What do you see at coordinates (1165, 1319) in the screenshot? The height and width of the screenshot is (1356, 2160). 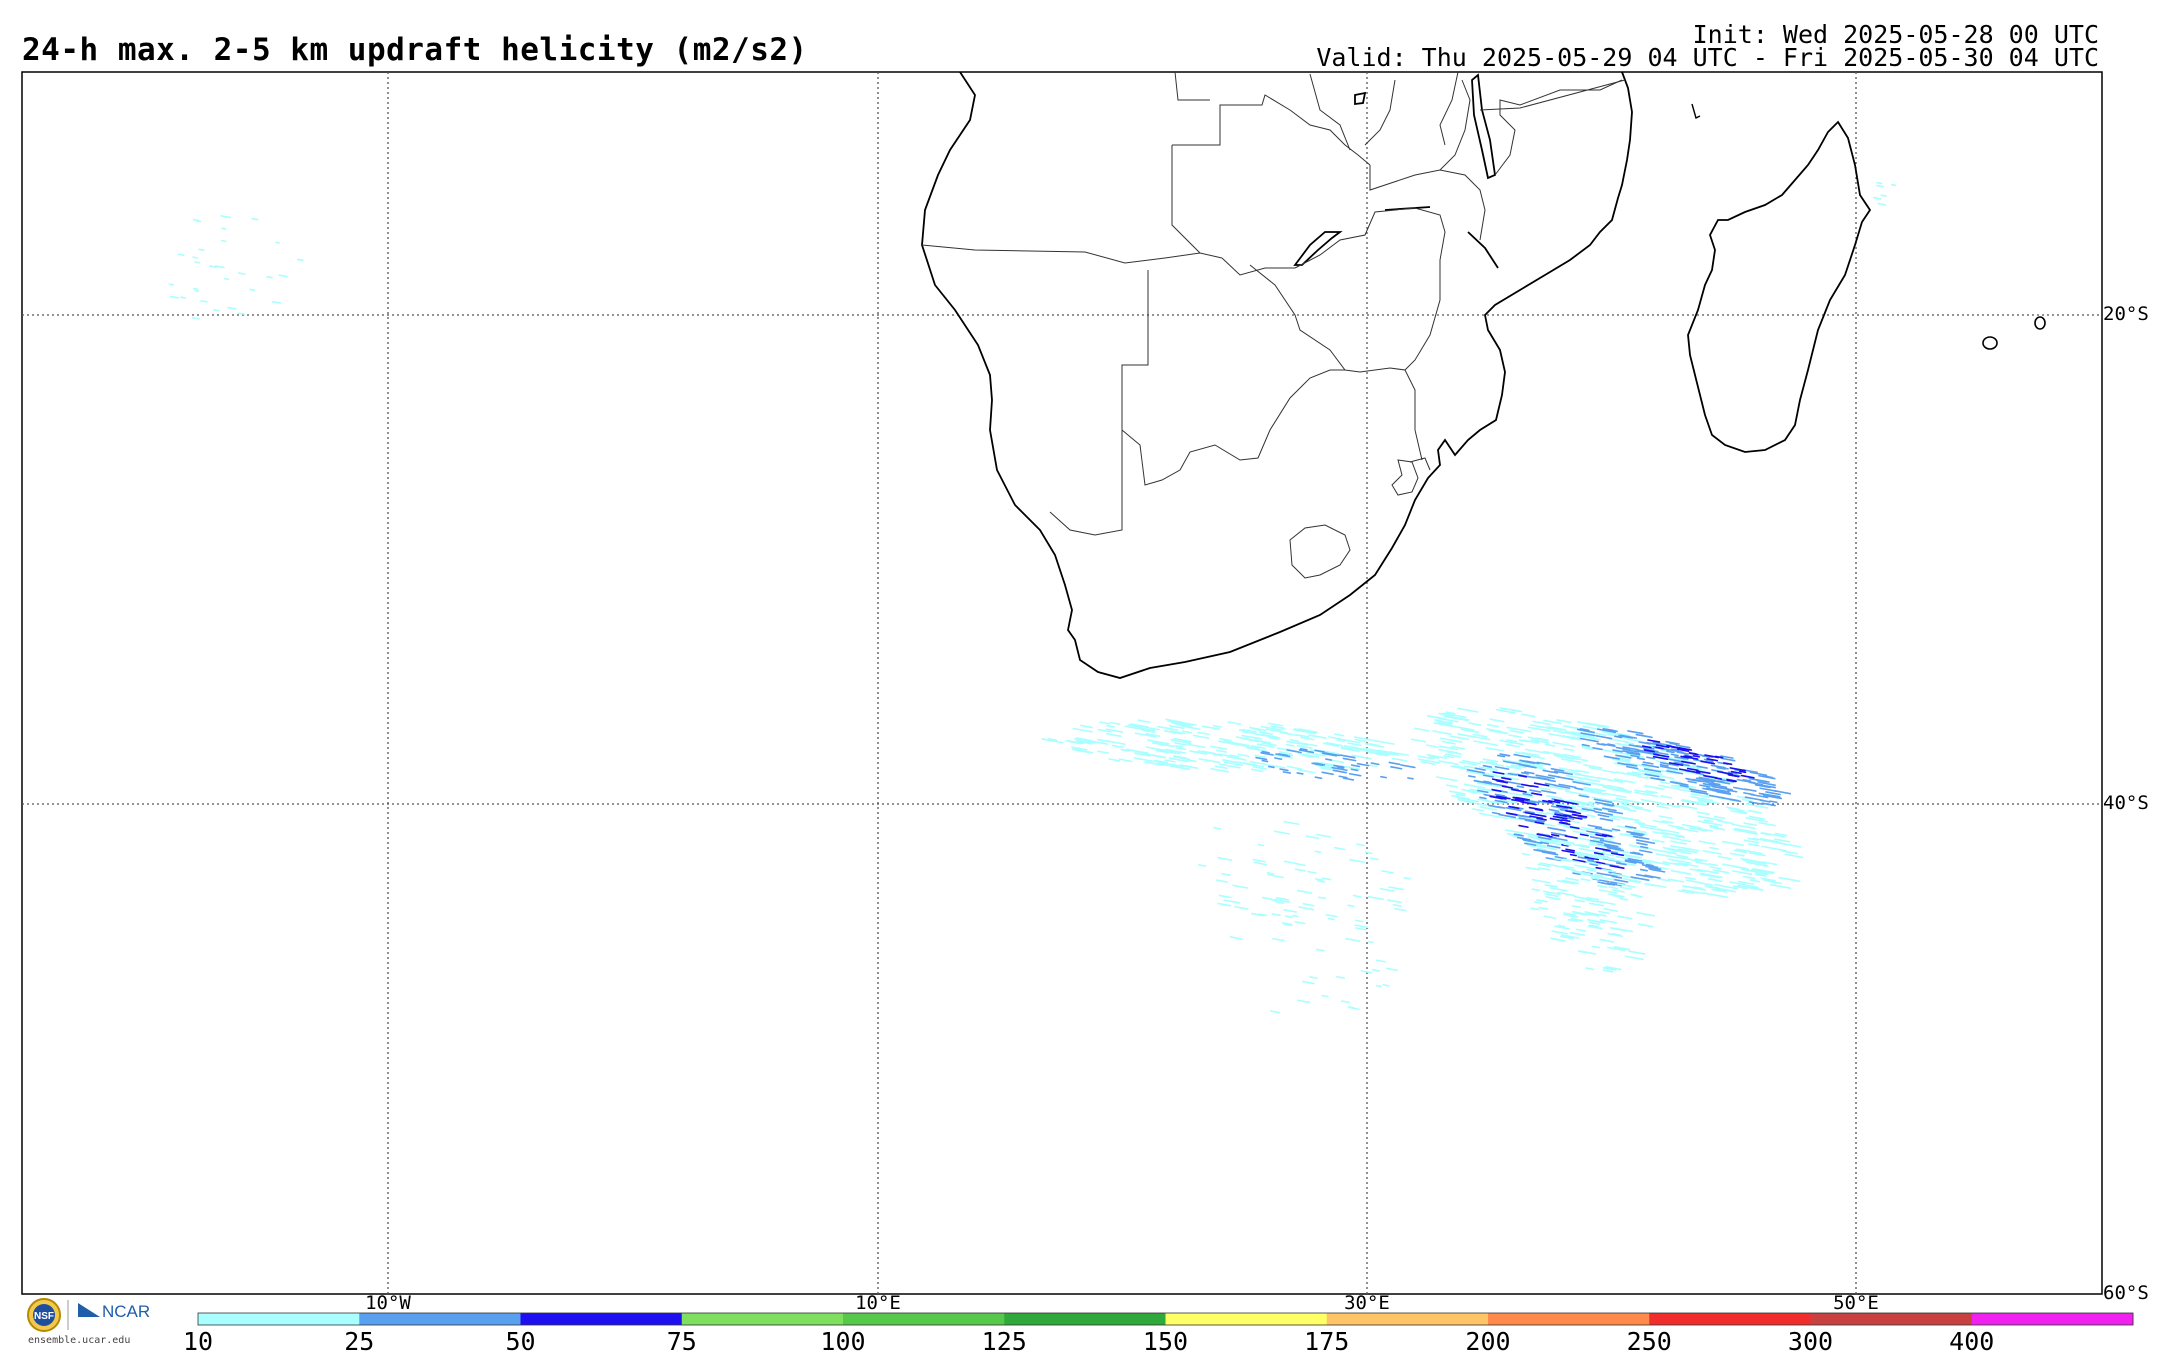 I see `colorbar` at bounding box center [1165, 1319].